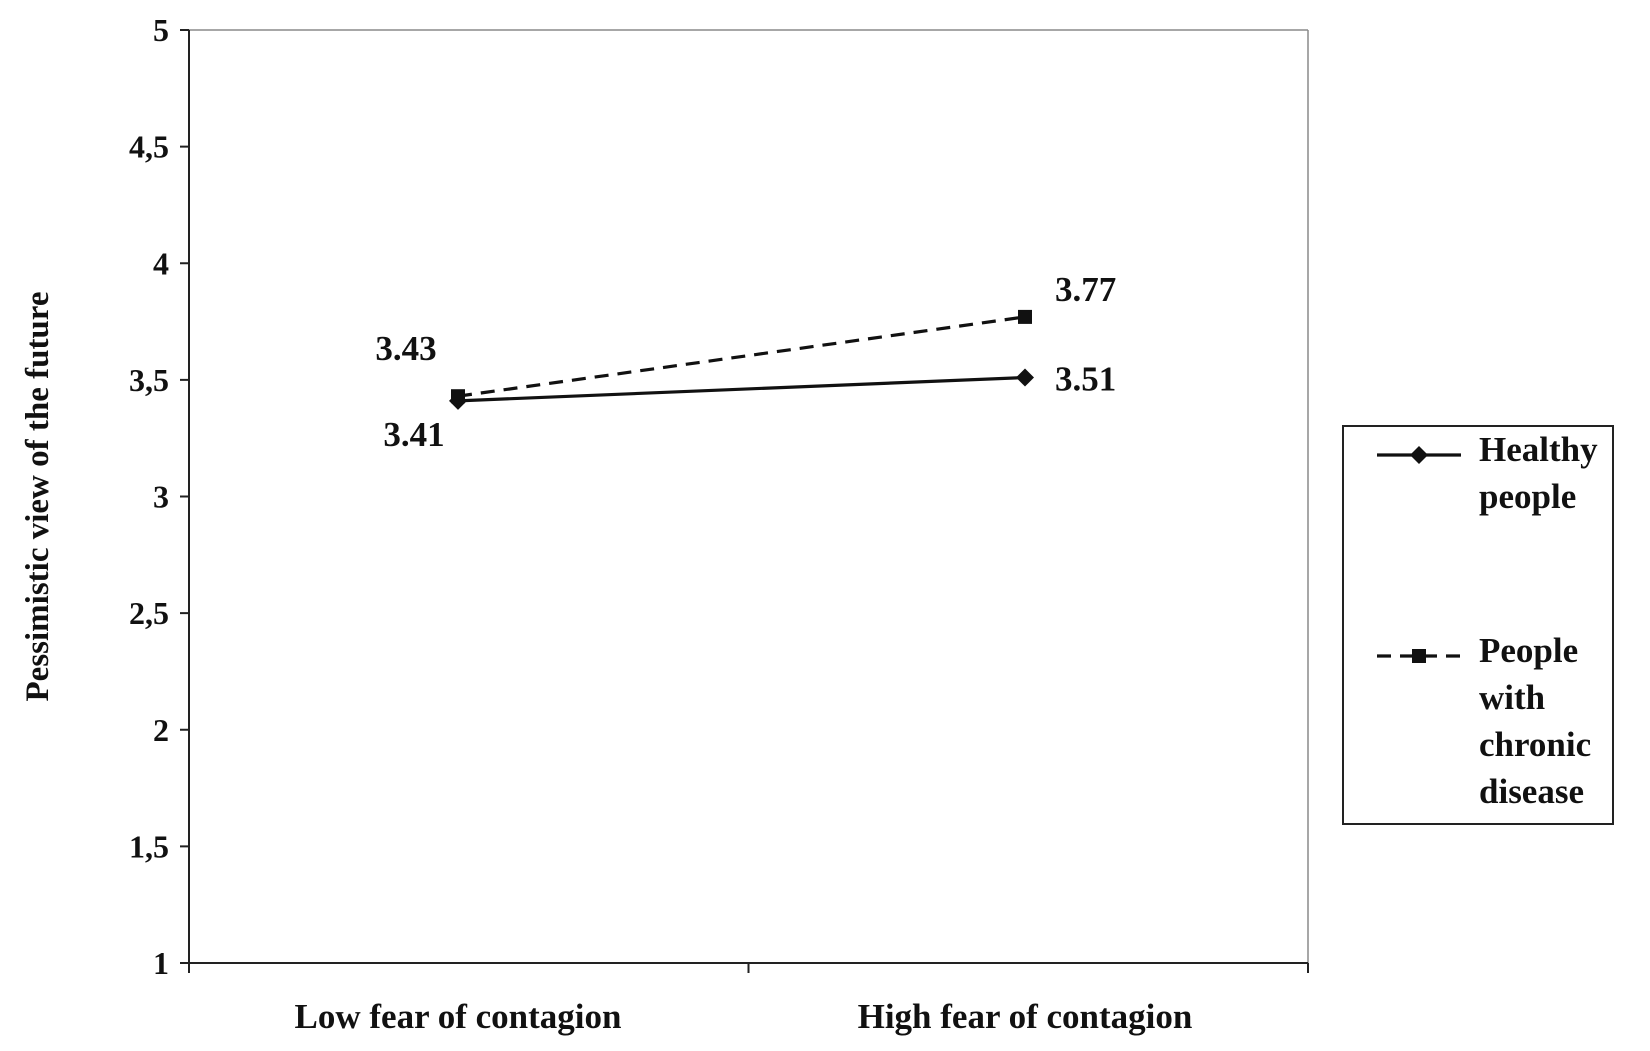 The height and width of the screenshot is (1051, 1650). What do you see at coordinates (1085, 289) in the screenshot?
I see `data-label: 3.77` at bounding box center [1085, 289].